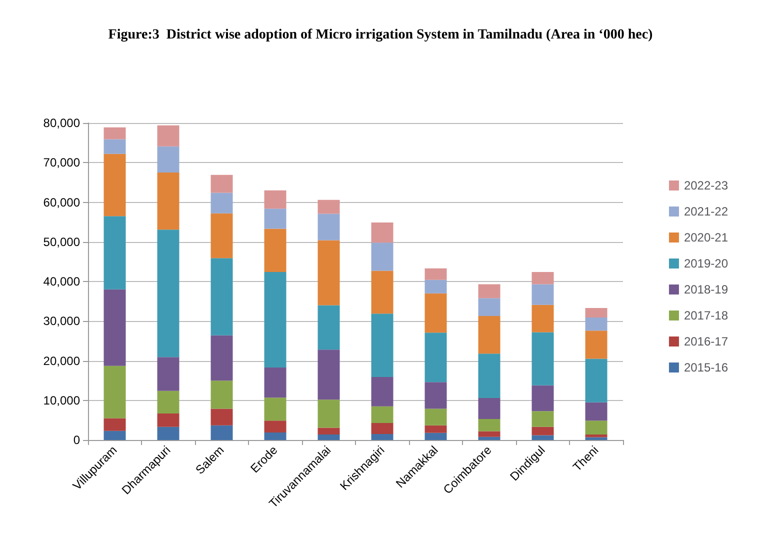 This screenshot has height=555, width=763. Describe the element at coordinates (706, 315) in the screenshot. I see `legend-label: 2017-18` at that location.